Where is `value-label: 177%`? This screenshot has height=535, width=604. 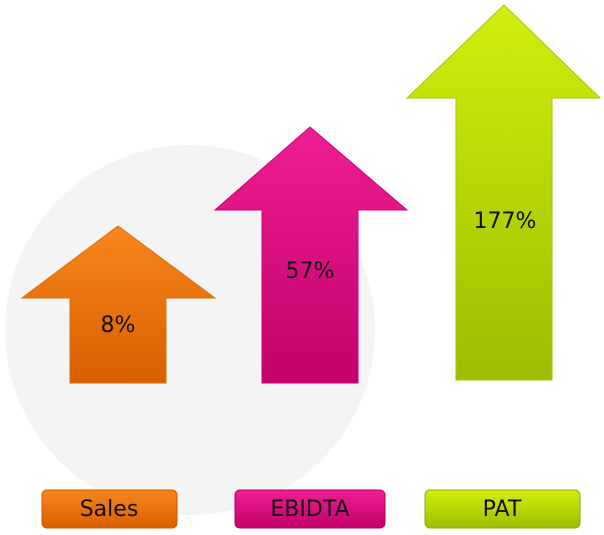
value-label: 177% is located at coordinates (505, 221).